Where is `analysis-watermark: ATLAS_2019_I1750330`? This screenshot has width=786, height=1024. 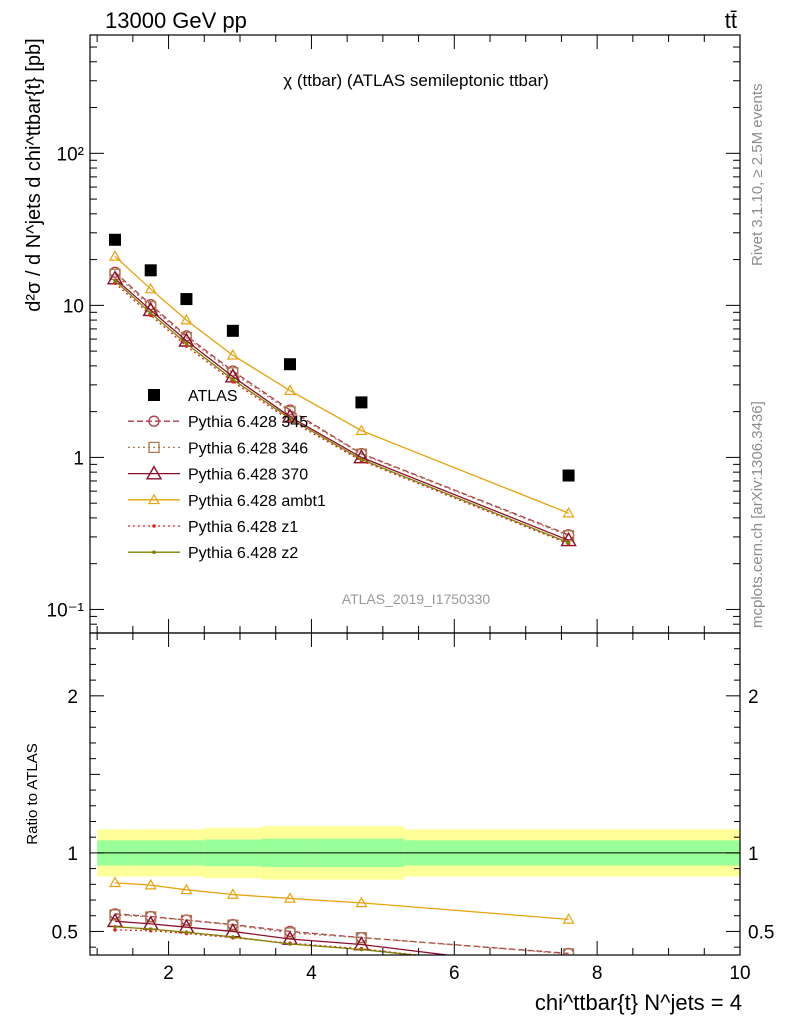
analysis-watermark: ATLAS_2019_I1750330 is located at coordinates (416, 599).